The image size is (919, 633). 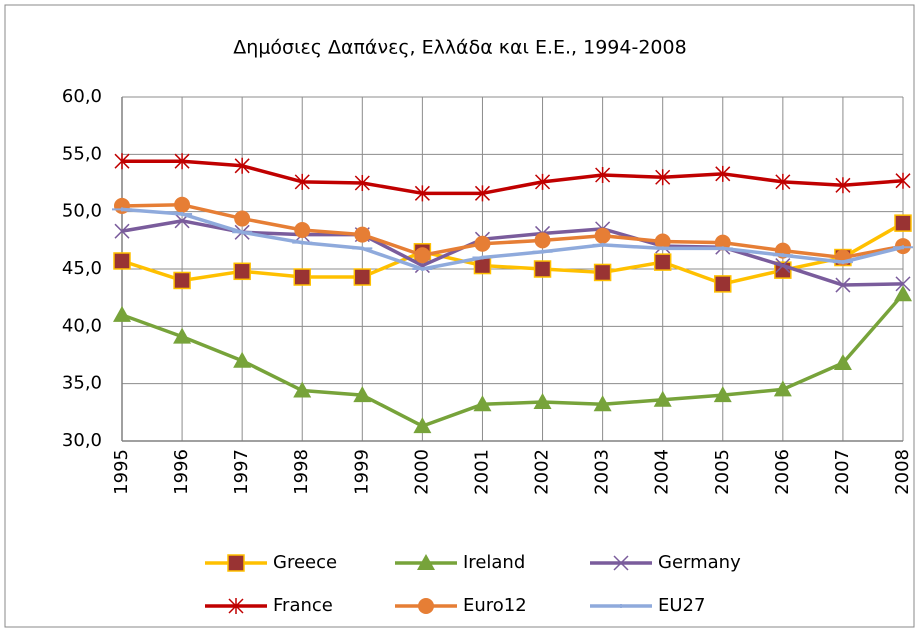 I want to click on x-tick-label: 2003, so click(x=602, y=472).